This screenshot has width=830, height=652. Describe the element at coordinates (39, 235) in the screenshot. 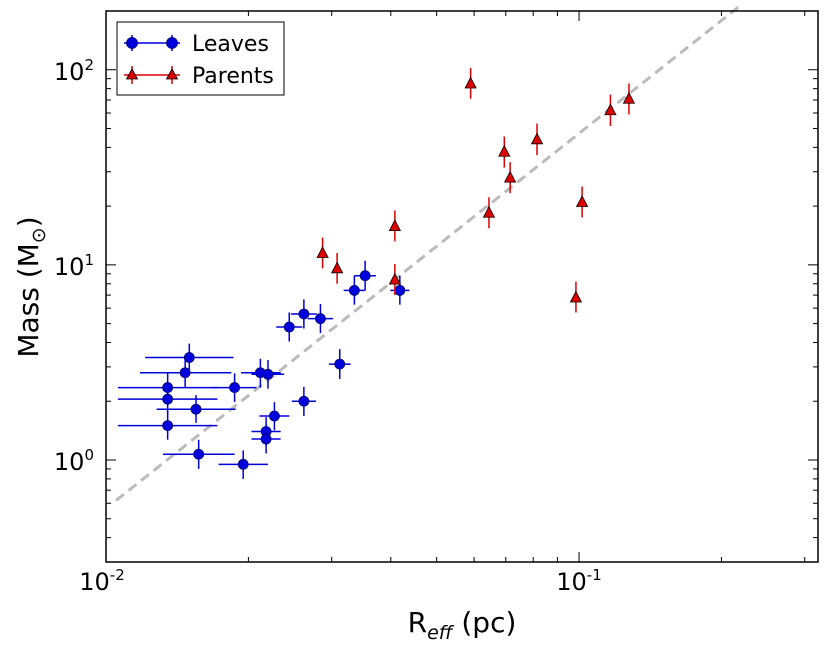

I see `y-axis-label-subscript: ⊙` at that location.